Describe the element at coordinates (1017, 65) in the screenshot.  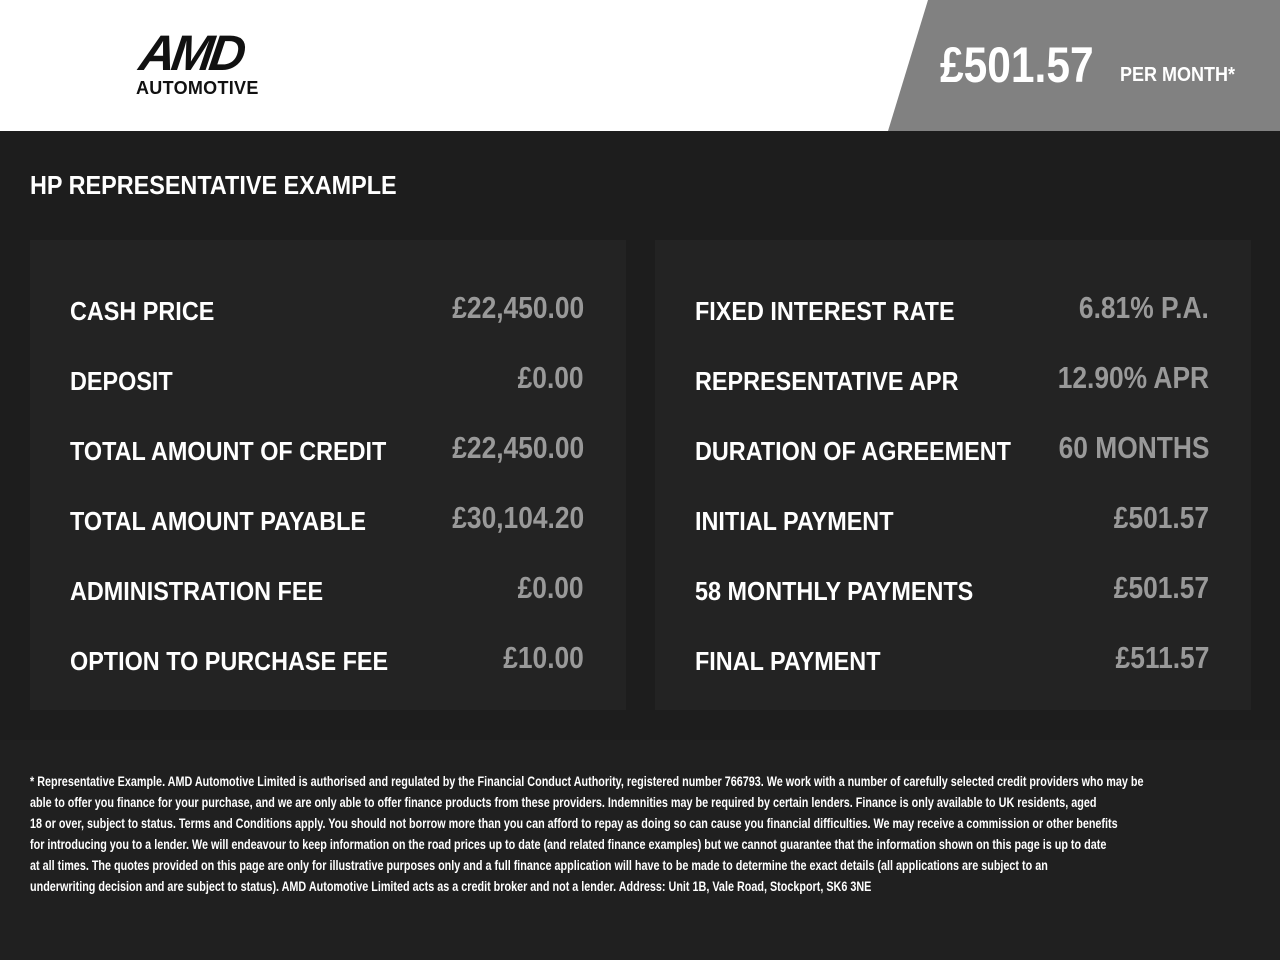
I see `monthly-price: £501.57` at that location.